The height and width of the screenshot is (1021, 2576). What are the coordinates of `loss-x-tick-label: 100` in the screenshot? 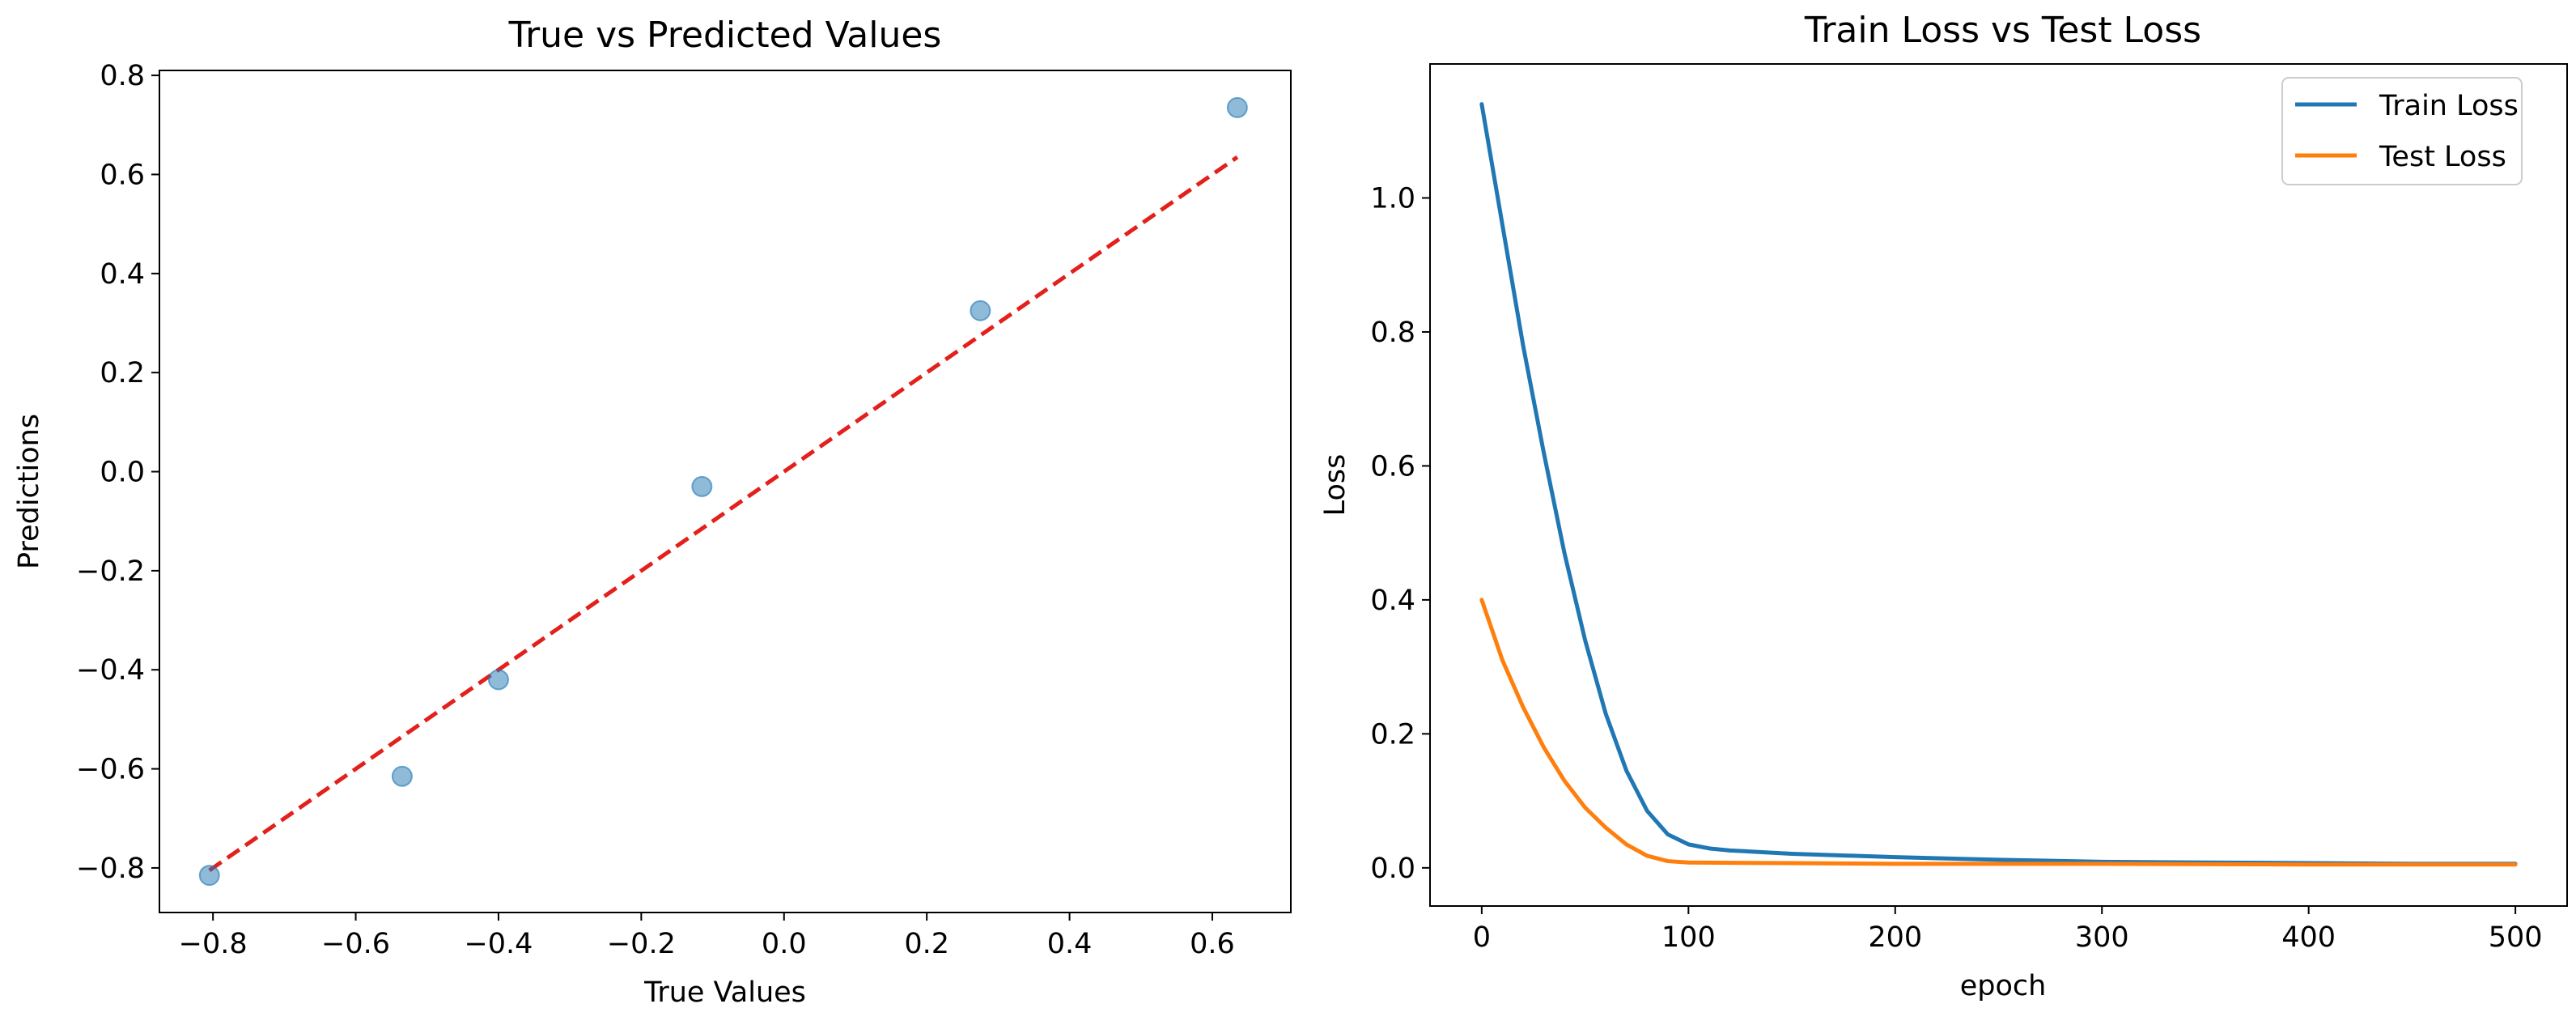 It's located at (1688, 937).